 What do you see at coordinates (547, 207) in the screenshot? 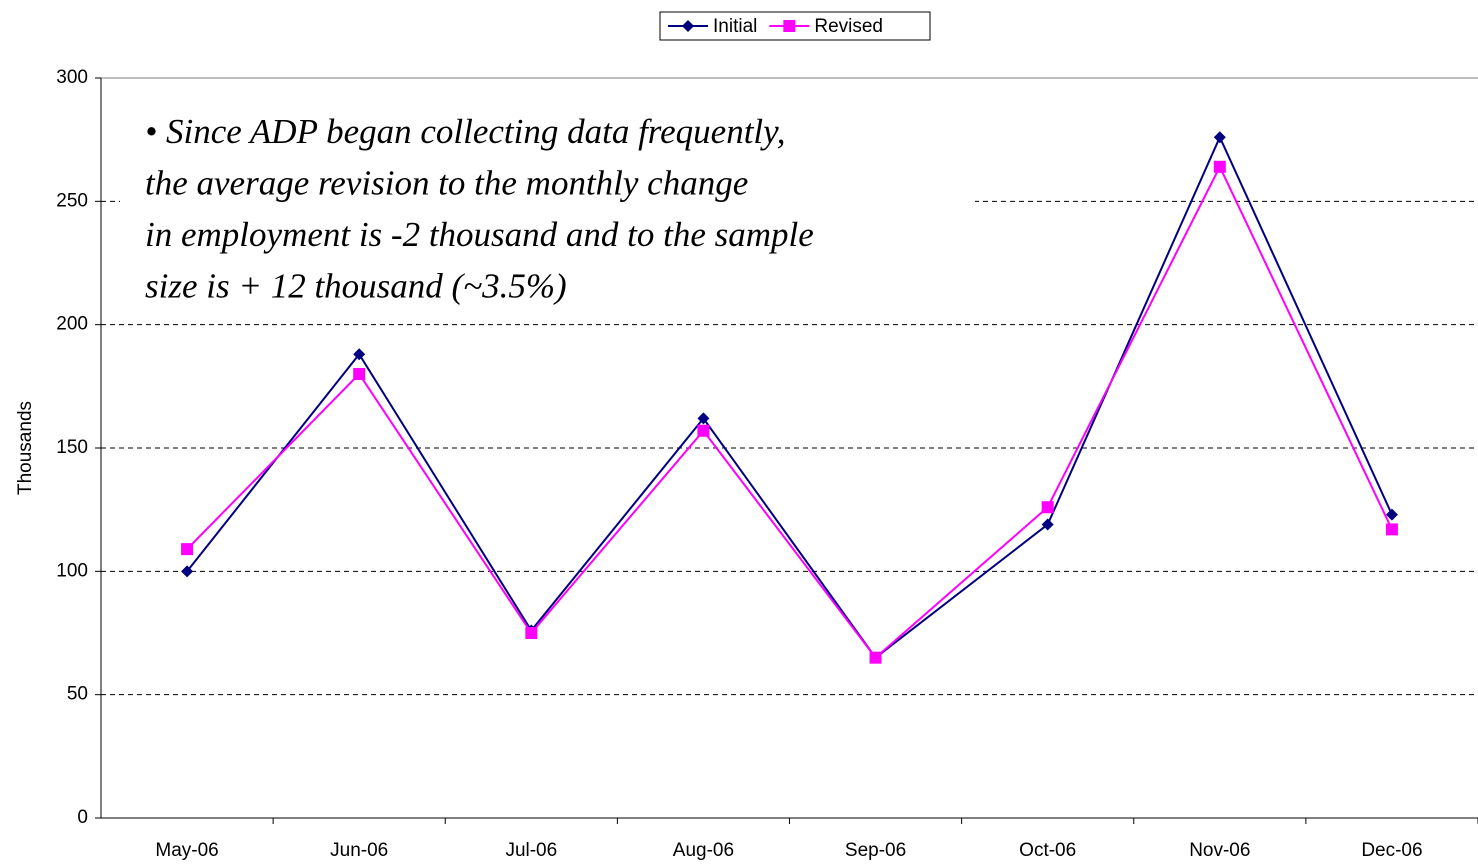
I see `annotation-background` at bounding box center [547, 207].